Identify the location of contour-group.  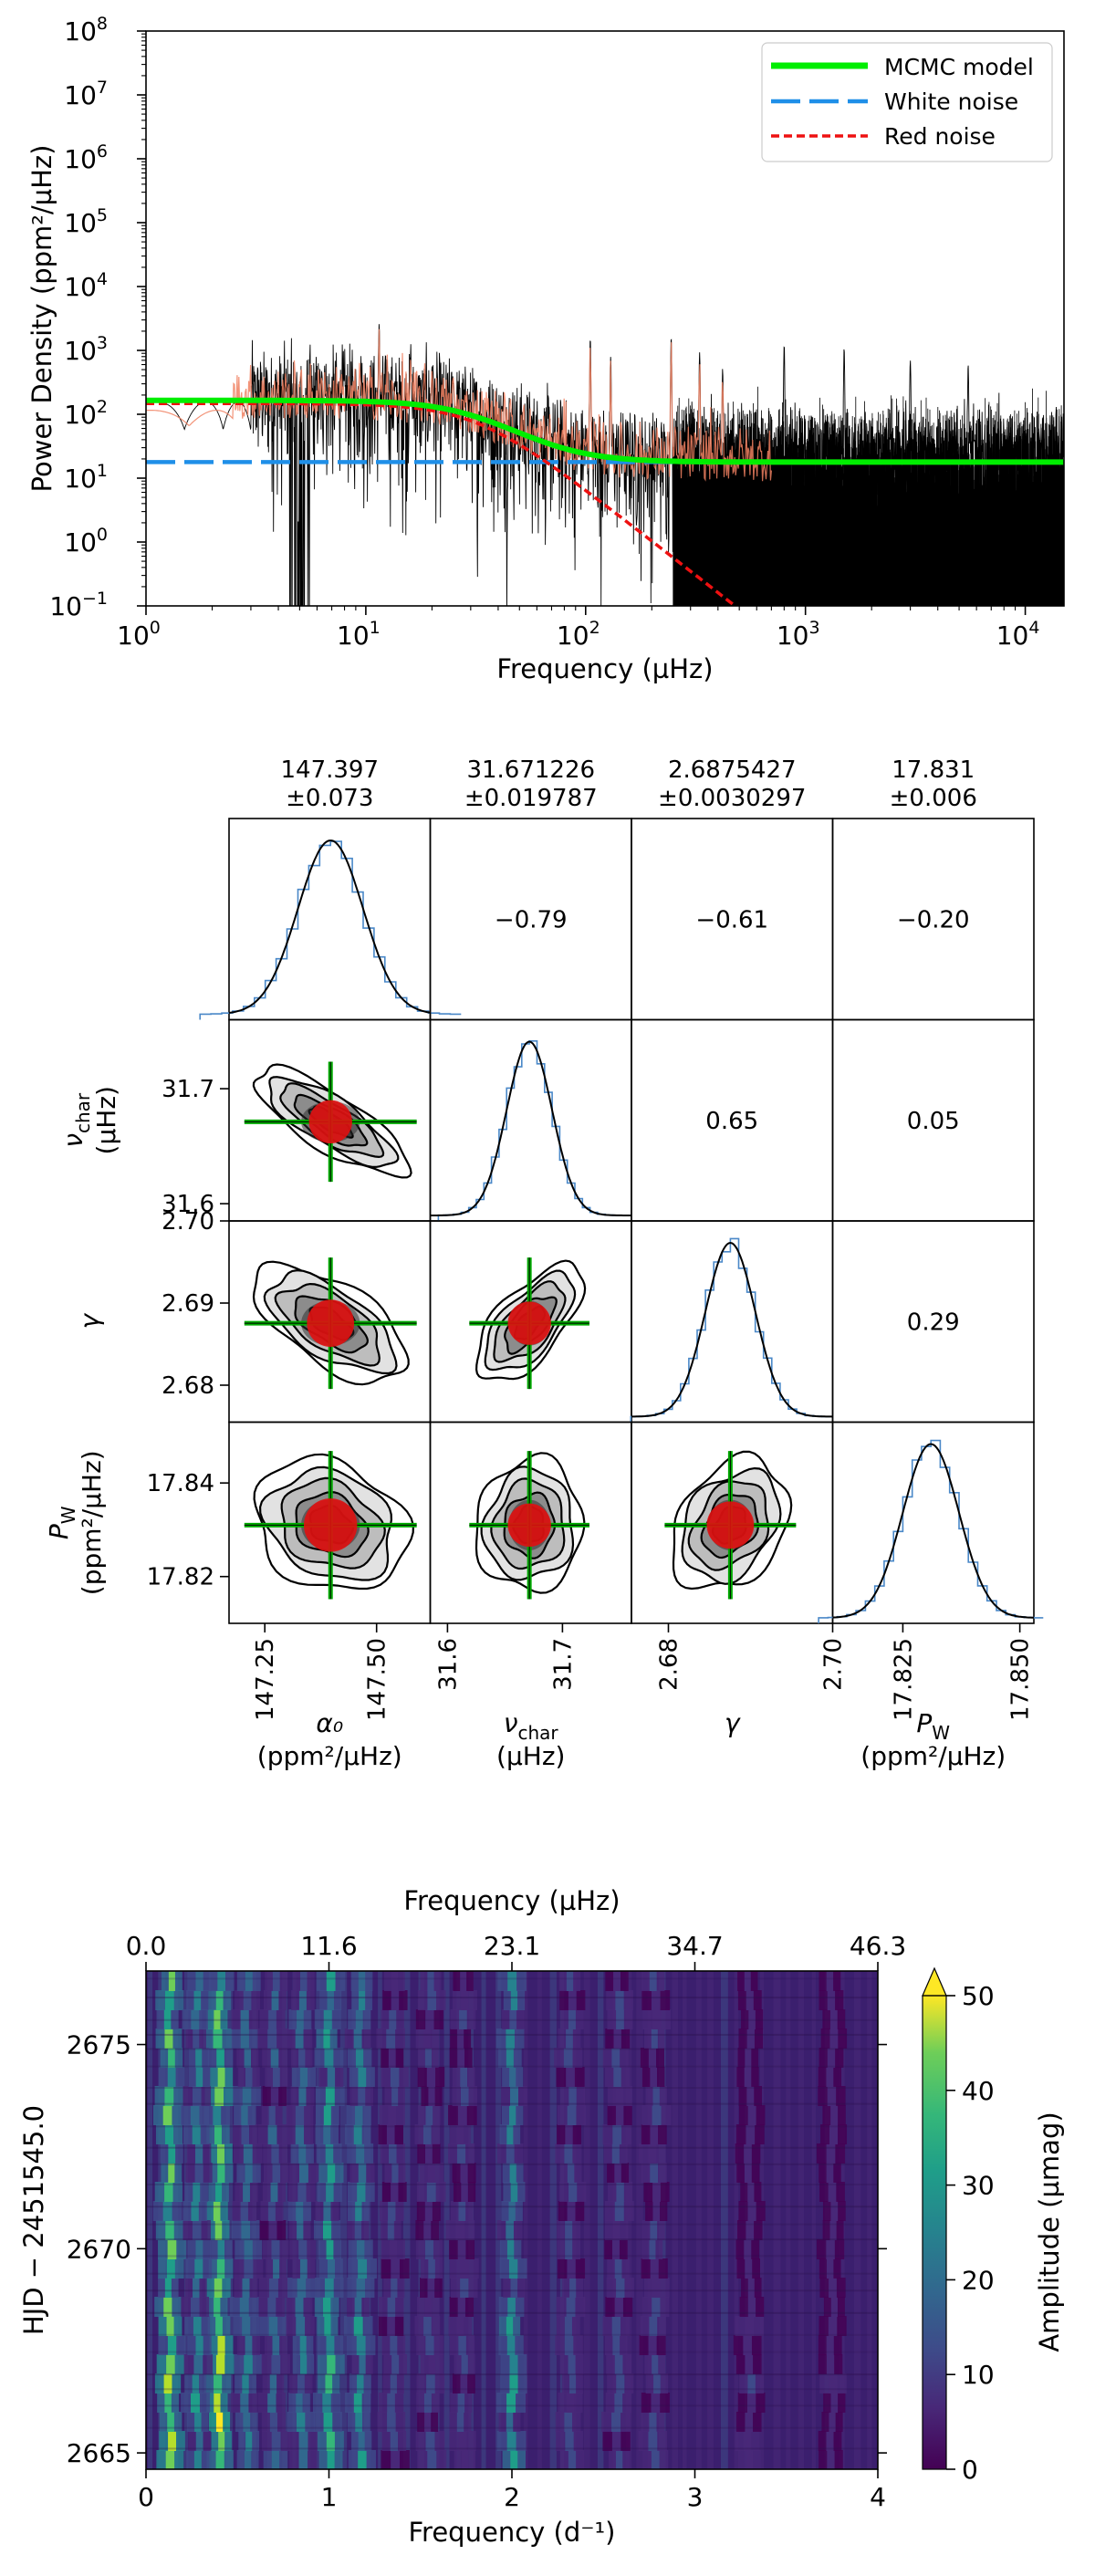
(330, 1525).